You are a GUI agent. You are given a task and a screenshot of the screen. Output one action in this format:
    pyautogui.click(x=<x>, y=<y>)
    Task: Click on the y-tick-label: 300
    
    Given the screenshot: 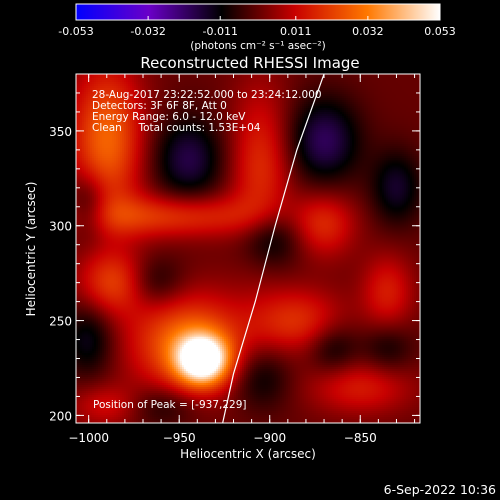 What is the action you would take?
    pyautogui.click(x=60, y=227)
    